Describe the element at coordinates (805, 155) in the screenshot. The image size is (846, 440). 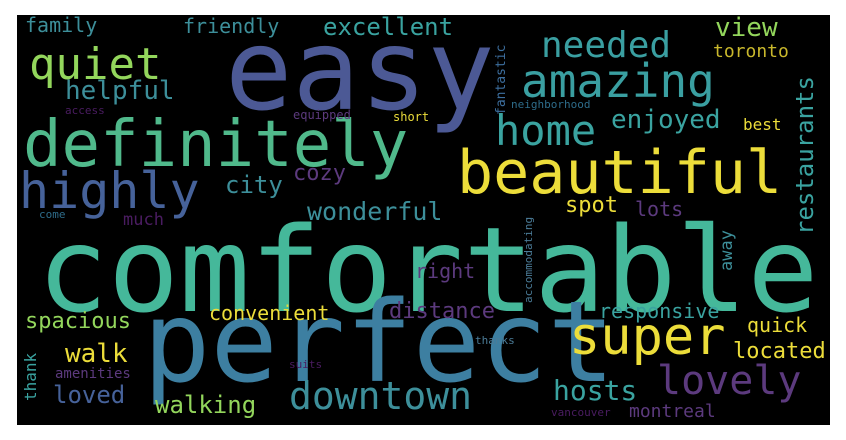
I see `word-restaurants: restaurants` at that location.